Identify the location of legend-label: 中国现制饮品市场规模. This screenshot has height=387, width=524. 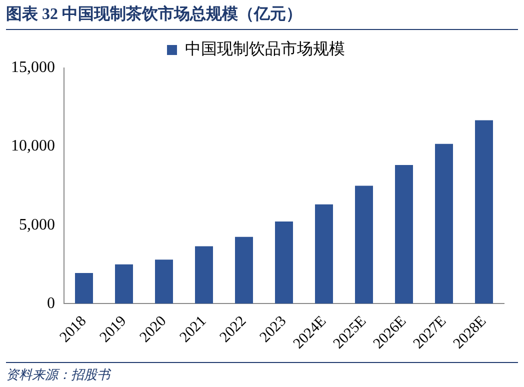
(265, 49).